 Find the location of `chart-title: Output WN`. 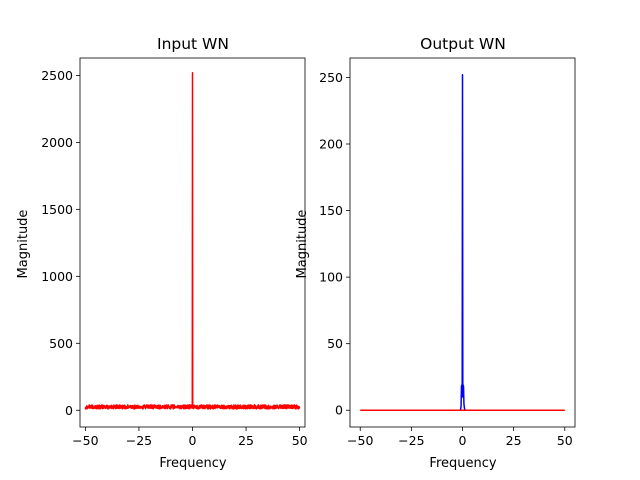

chart-title: Output WN is located at coordinates (463, 44).